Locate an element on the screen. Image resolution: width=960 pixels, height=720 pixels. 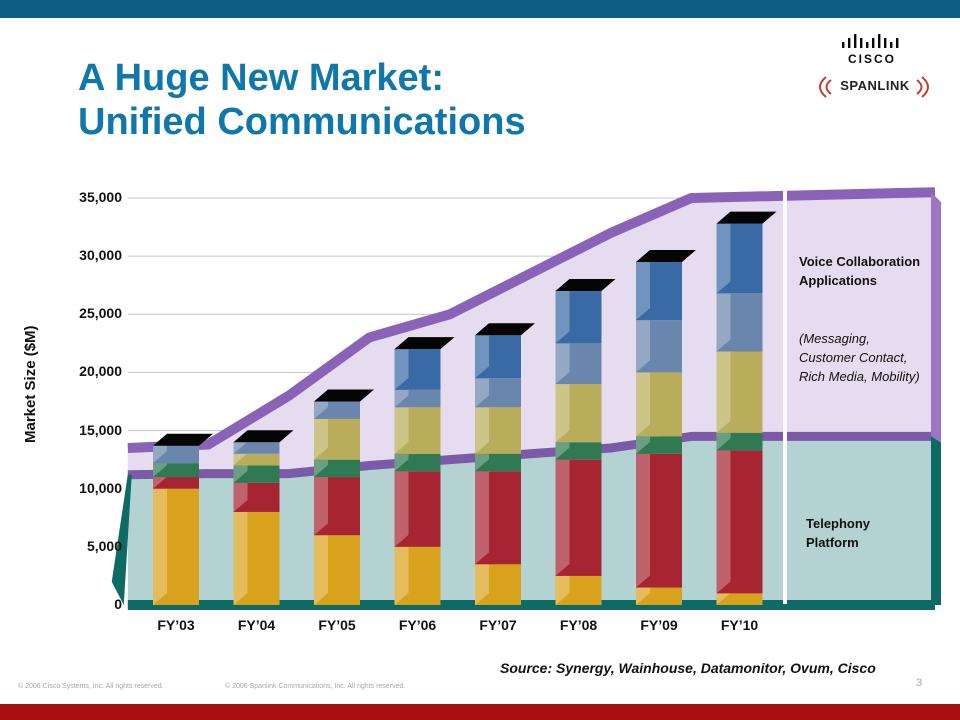
y-tick-label: 10,000 is located at coordinates (100, 487).